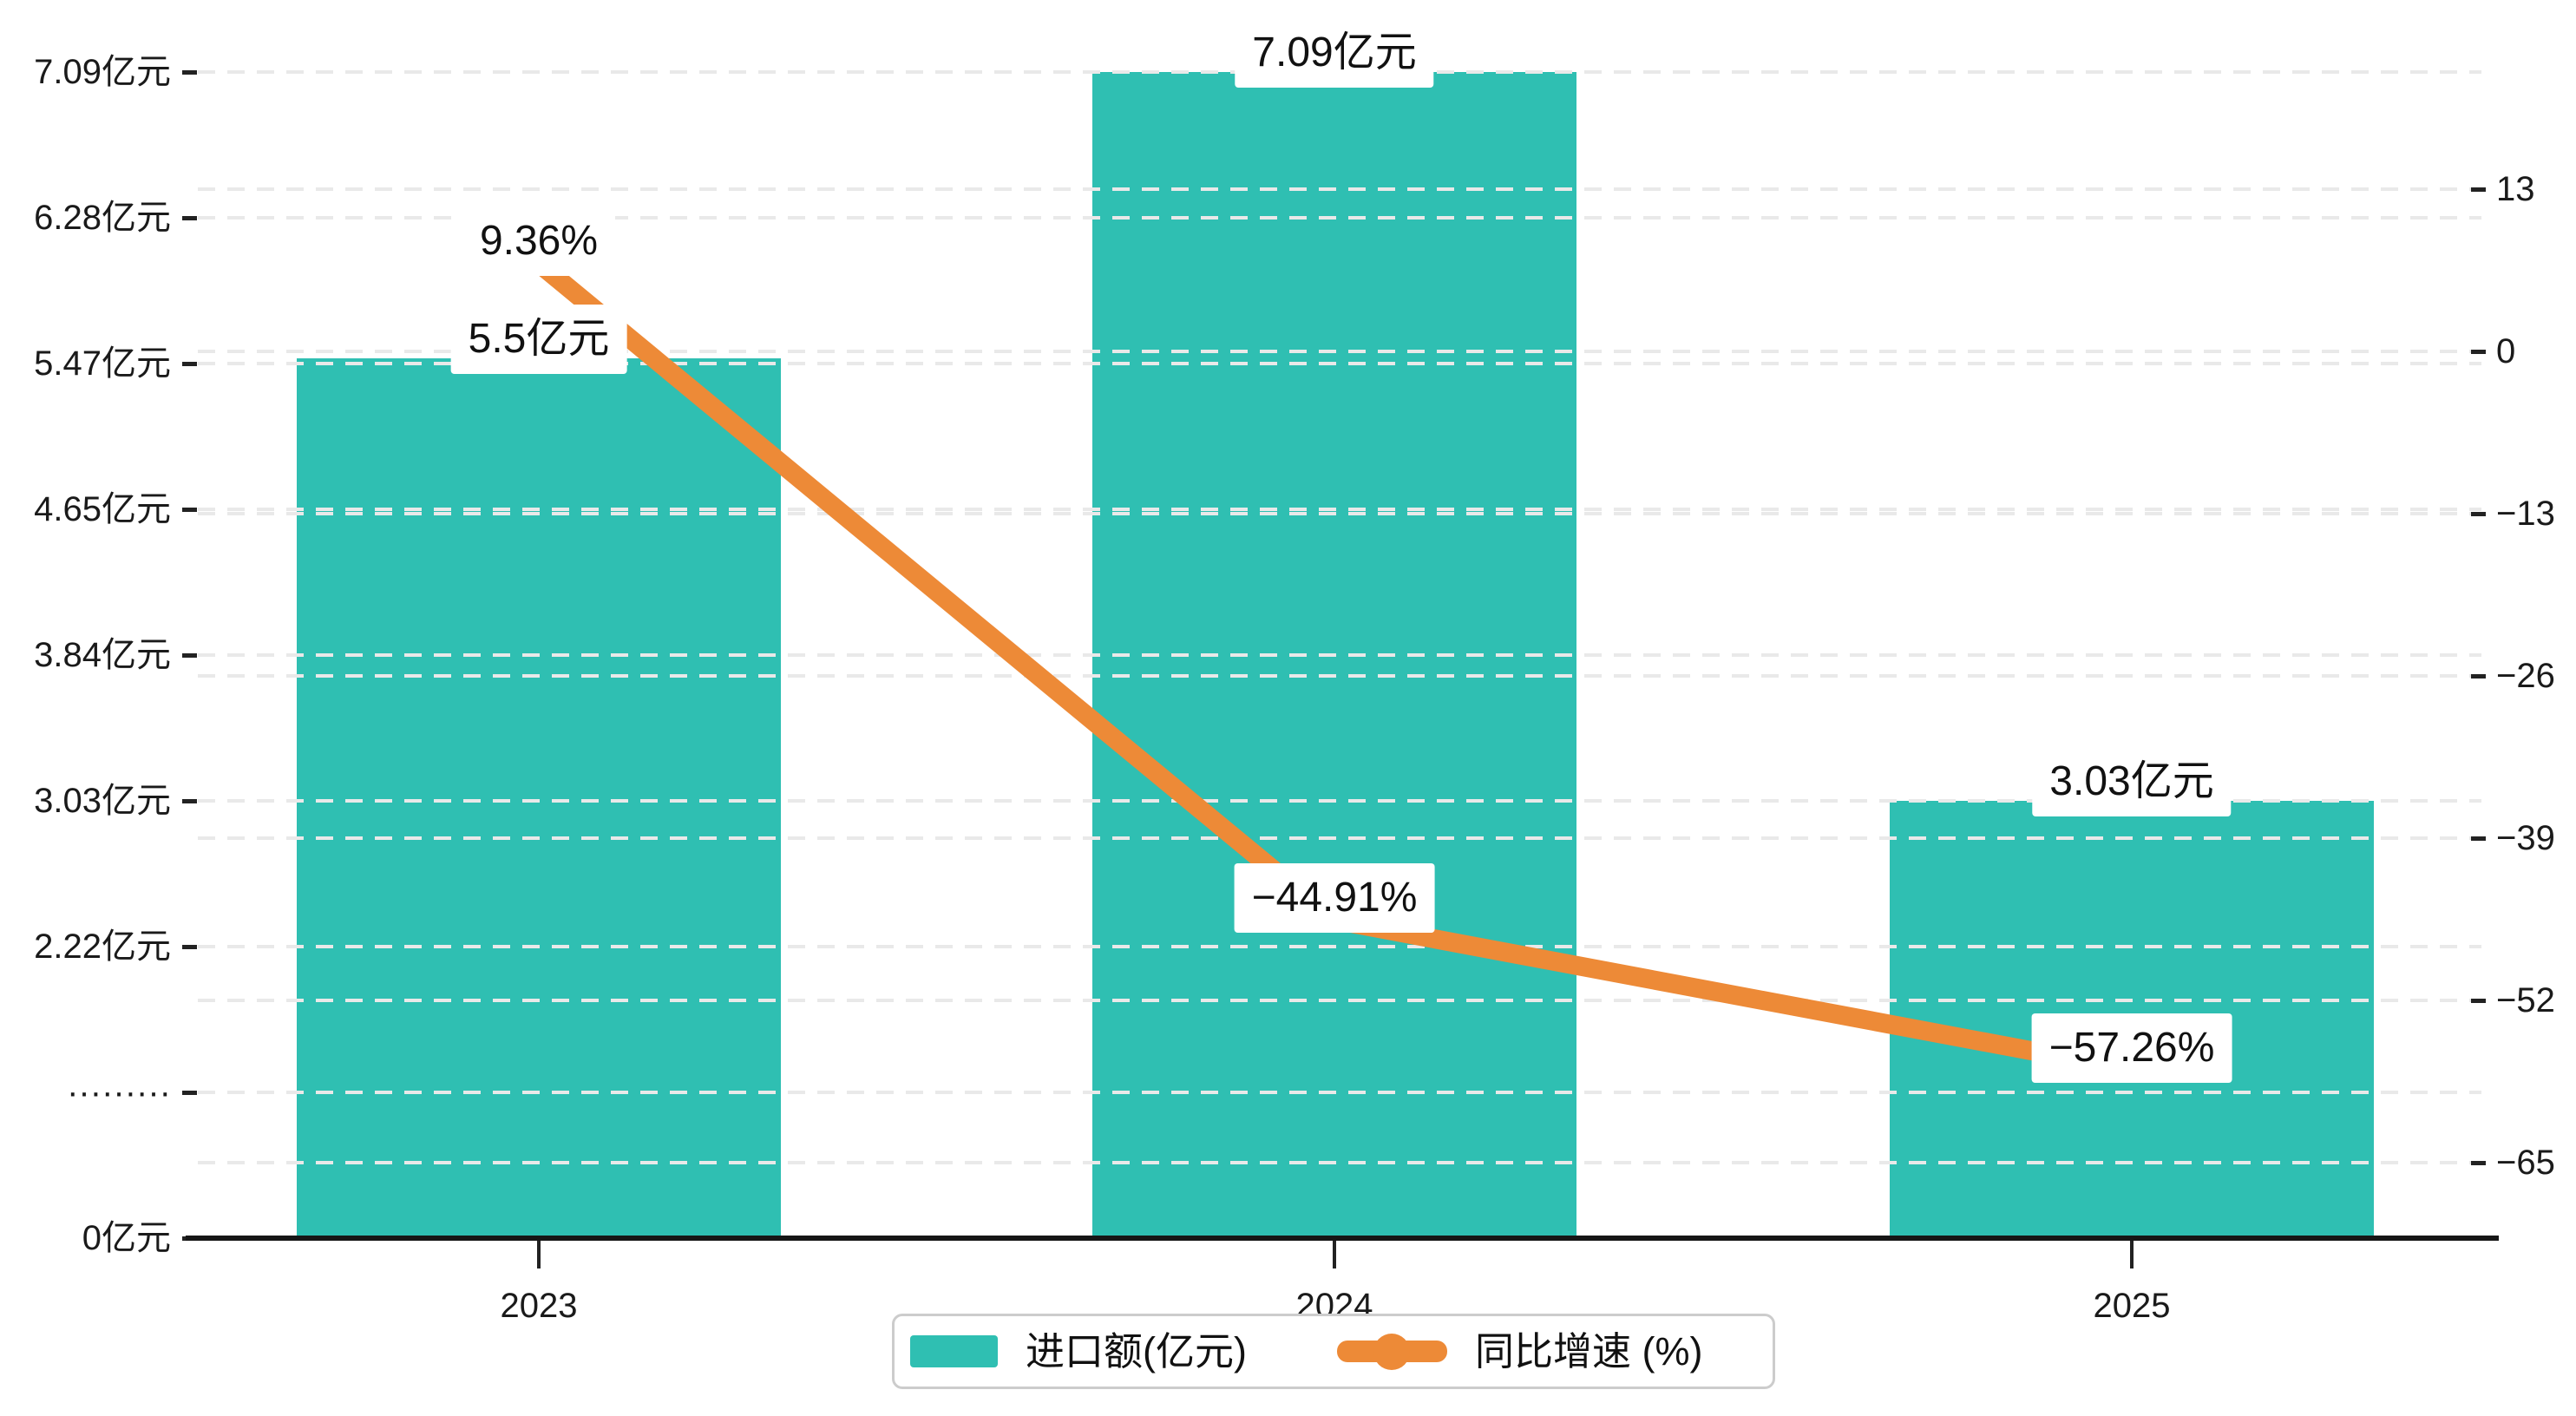 This screenshot has width=2576, height=1416. What do you see at coordinates (1588, 1351) in the screenshot?
I see `legend-line-label: 同比增速 (%)` at bounding box center [1588, 1351].